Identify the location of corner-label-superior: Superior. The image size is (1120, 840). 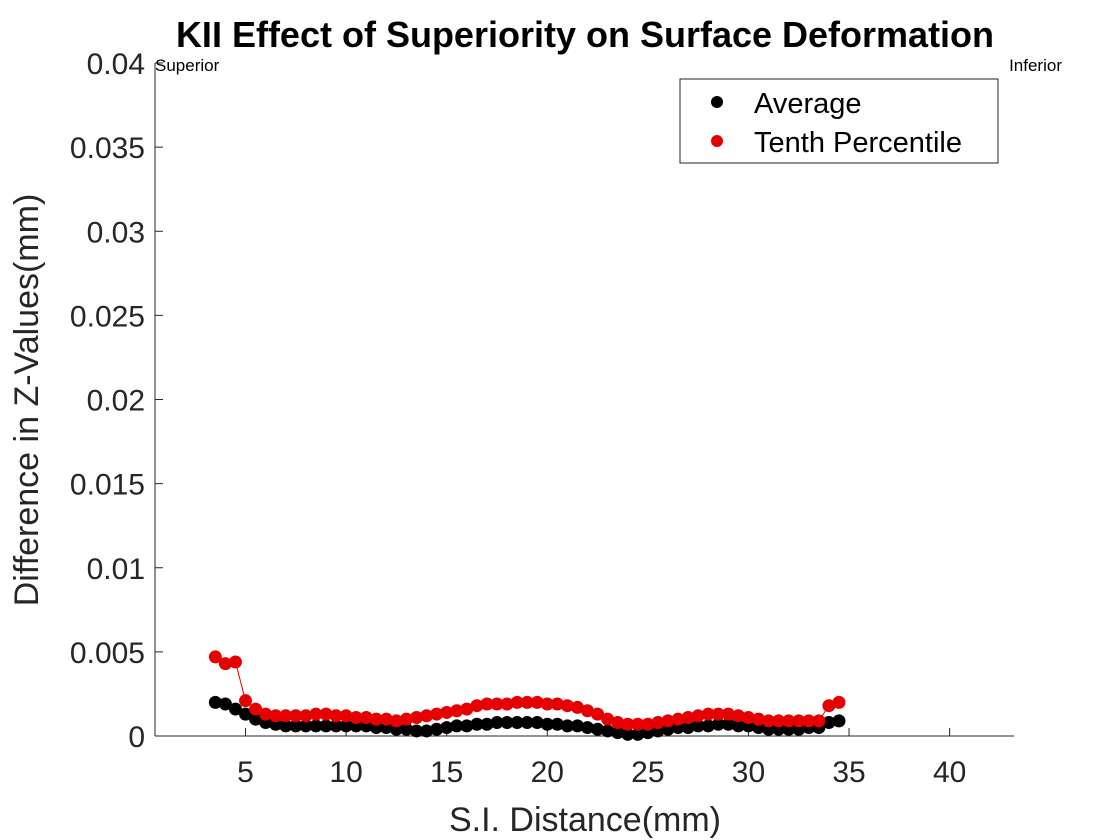
(187, 65).